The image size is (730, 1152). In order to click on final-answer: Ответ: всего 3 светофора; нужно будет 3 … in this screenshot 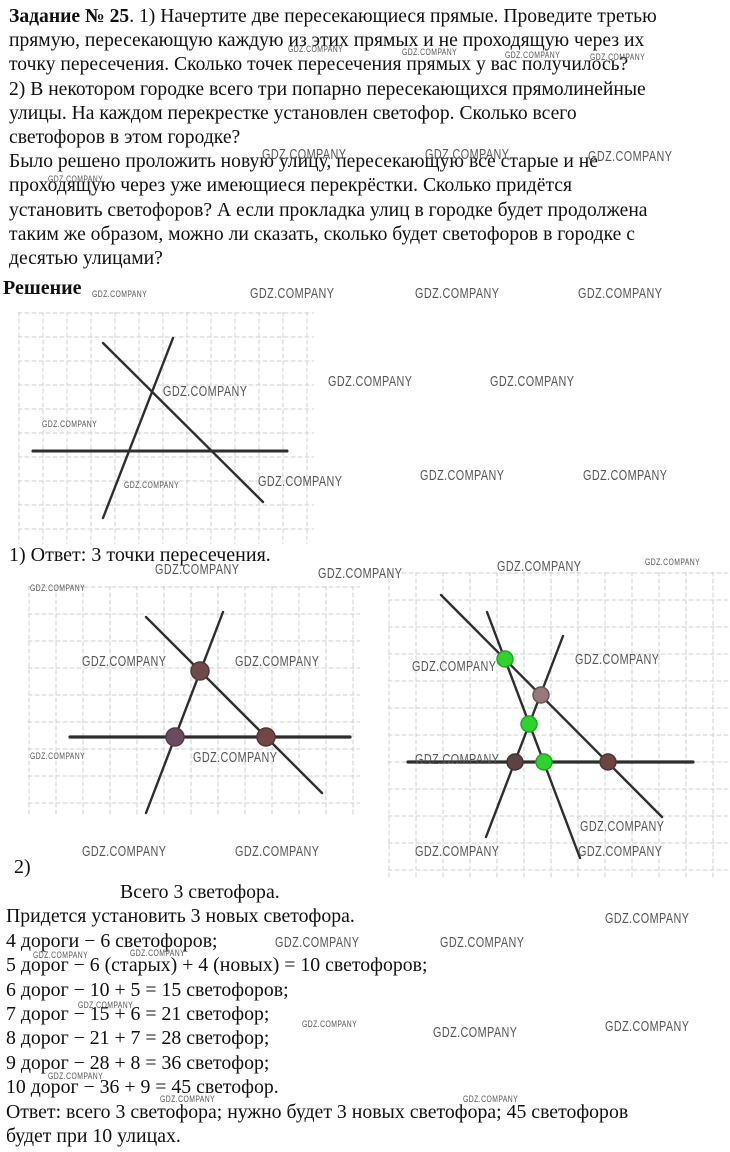, I will do `click(317, 1124)`.